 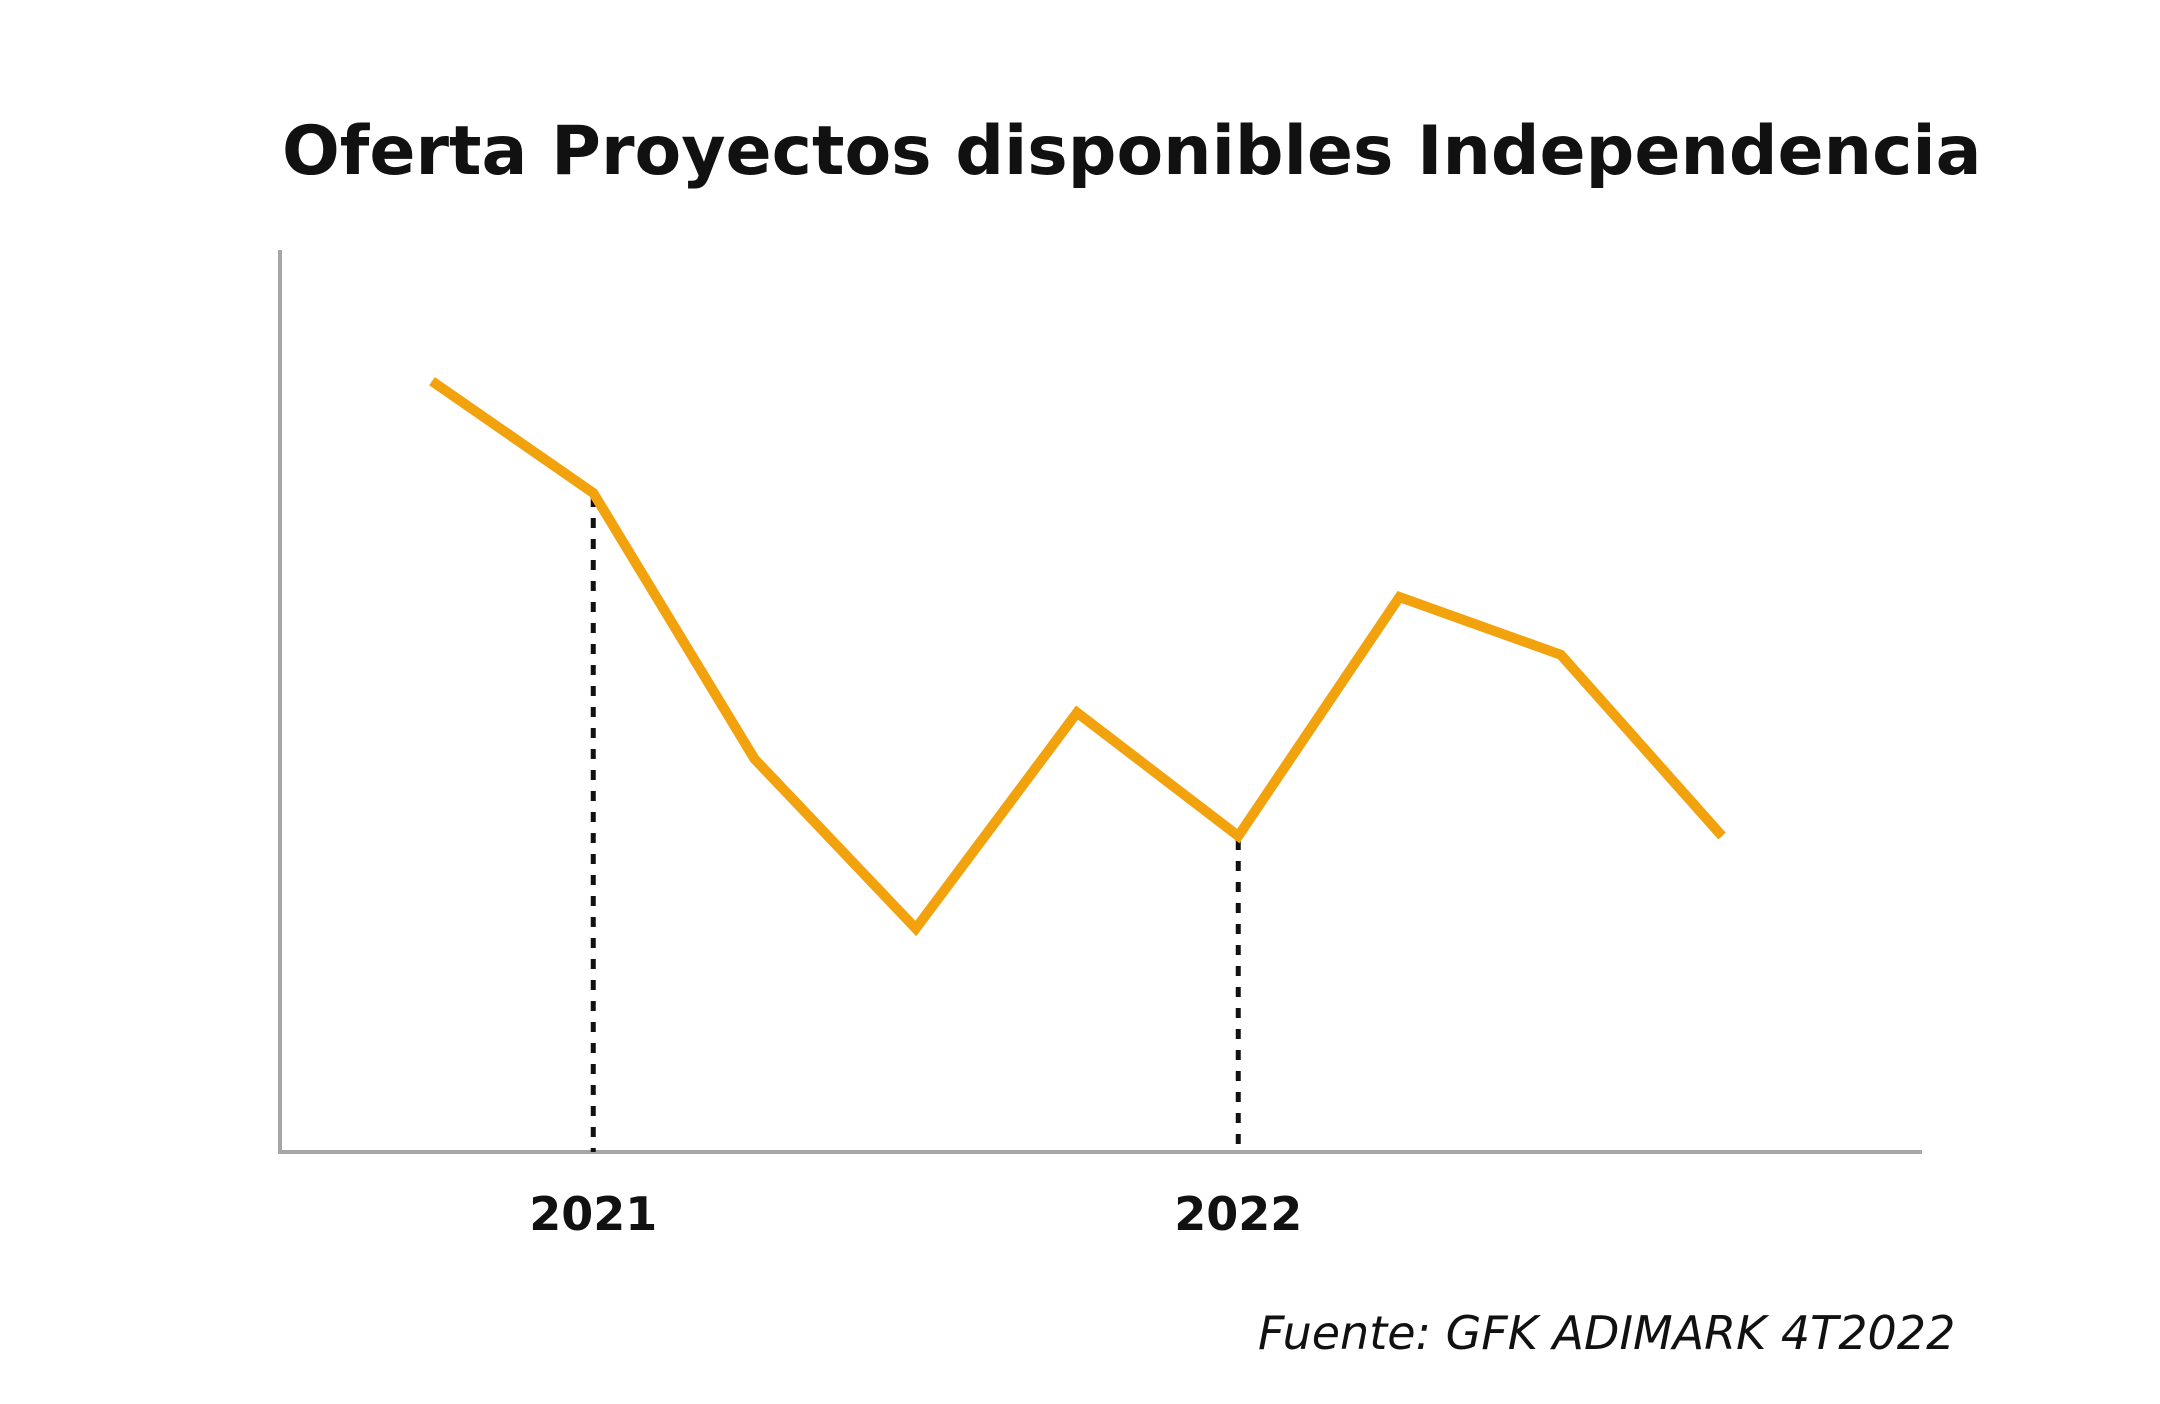 What do you see at coordinates (1607, 1333) in the screenshot?
I see `source-note: Fuente: GFK ADIMARK 4T2022` at bounding box center [1607, 1333].